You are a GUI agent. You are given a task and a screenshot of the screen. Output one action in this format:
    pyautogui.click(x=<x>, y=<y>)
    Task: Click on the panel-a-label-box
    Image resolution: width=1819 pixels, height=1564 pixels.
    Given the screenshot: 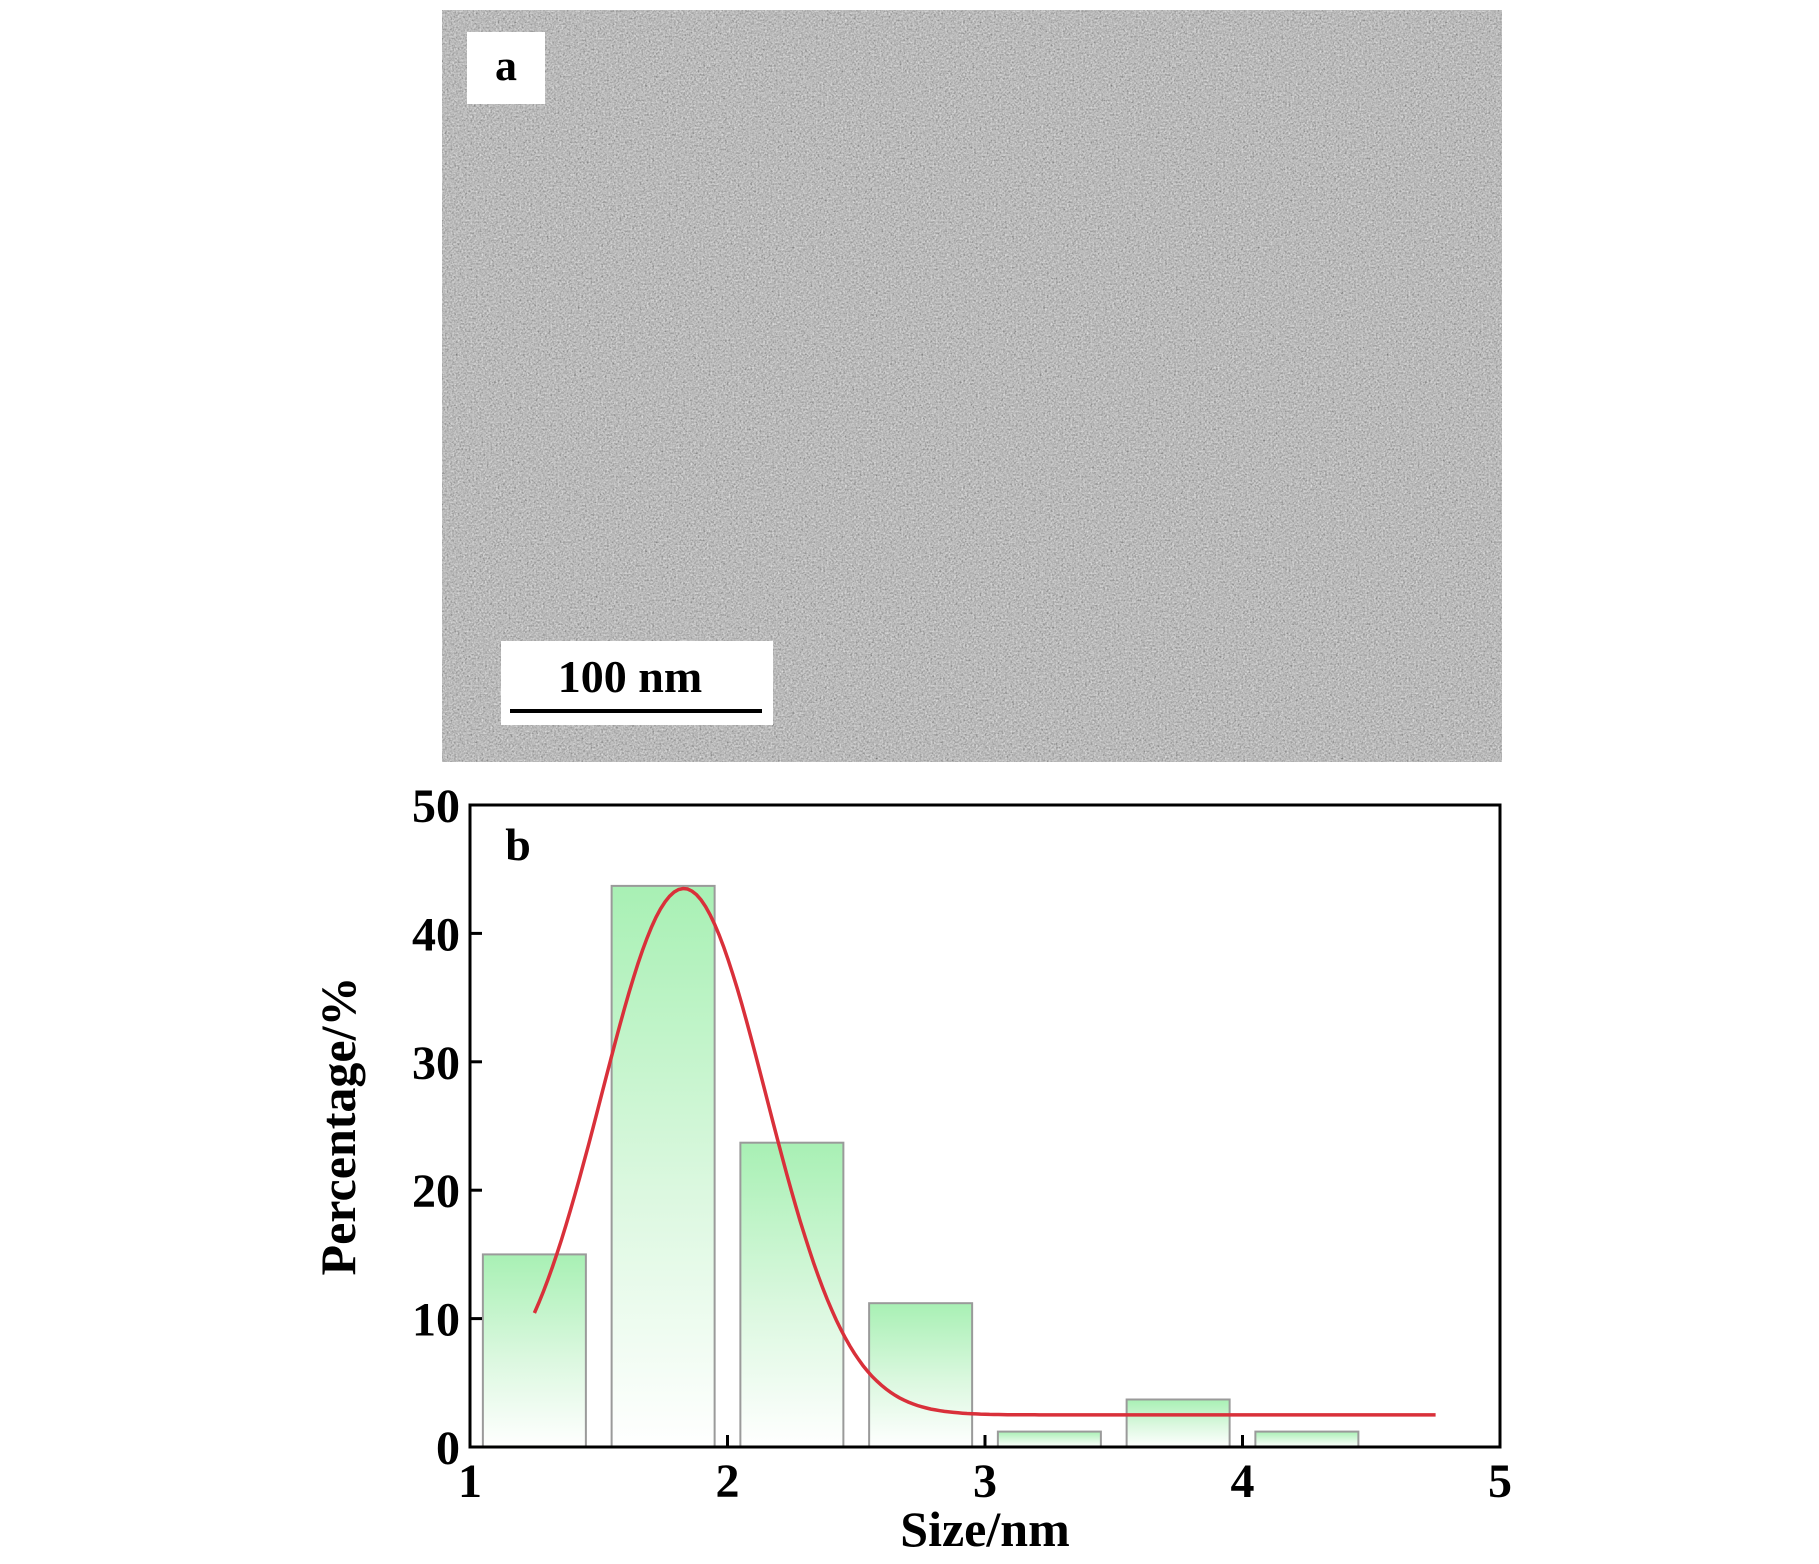 What is the action you would take?
    pyautogui.click(x=506, y=68)
    